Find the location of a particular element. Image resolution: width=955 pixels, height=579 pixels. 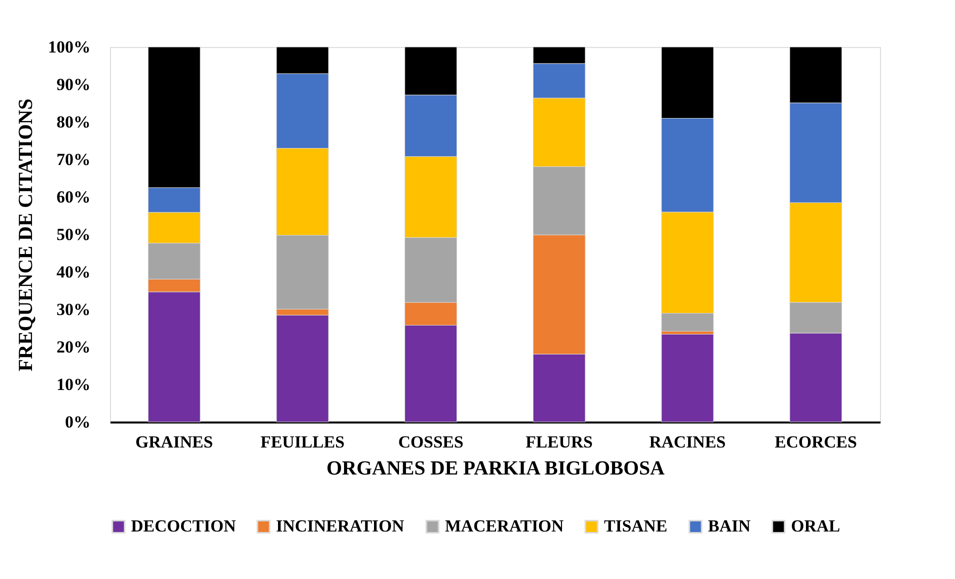

y-tick-label: 70% is located at coordinates (73, 159).